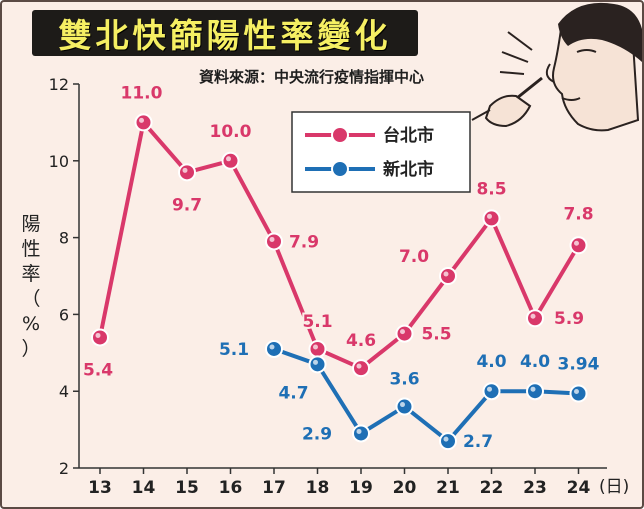 Image resolution: width=644 pixels, height=509 pixels. What do you see at coordinates (404, 380) in the screenshot?
I see `data-label-newtaipei: 3.6` at bounding box center [404, 380].